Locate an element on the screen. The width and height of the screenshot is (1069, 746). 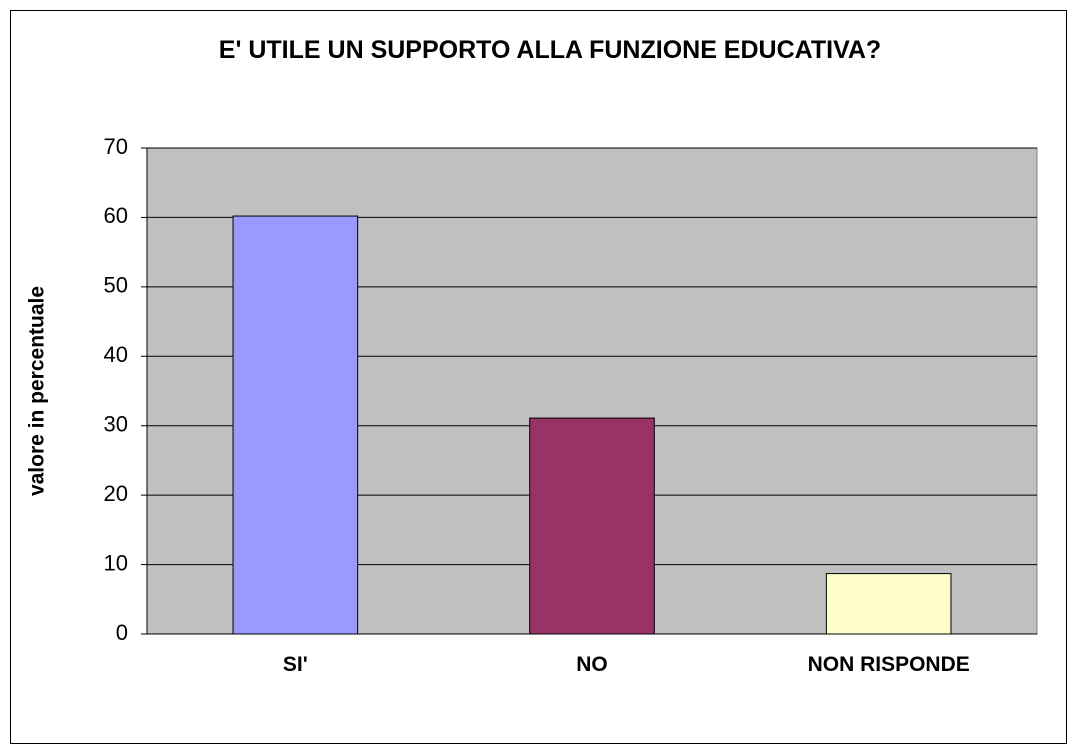
x-tick-label: SI' is located at coordinates (295, 664).